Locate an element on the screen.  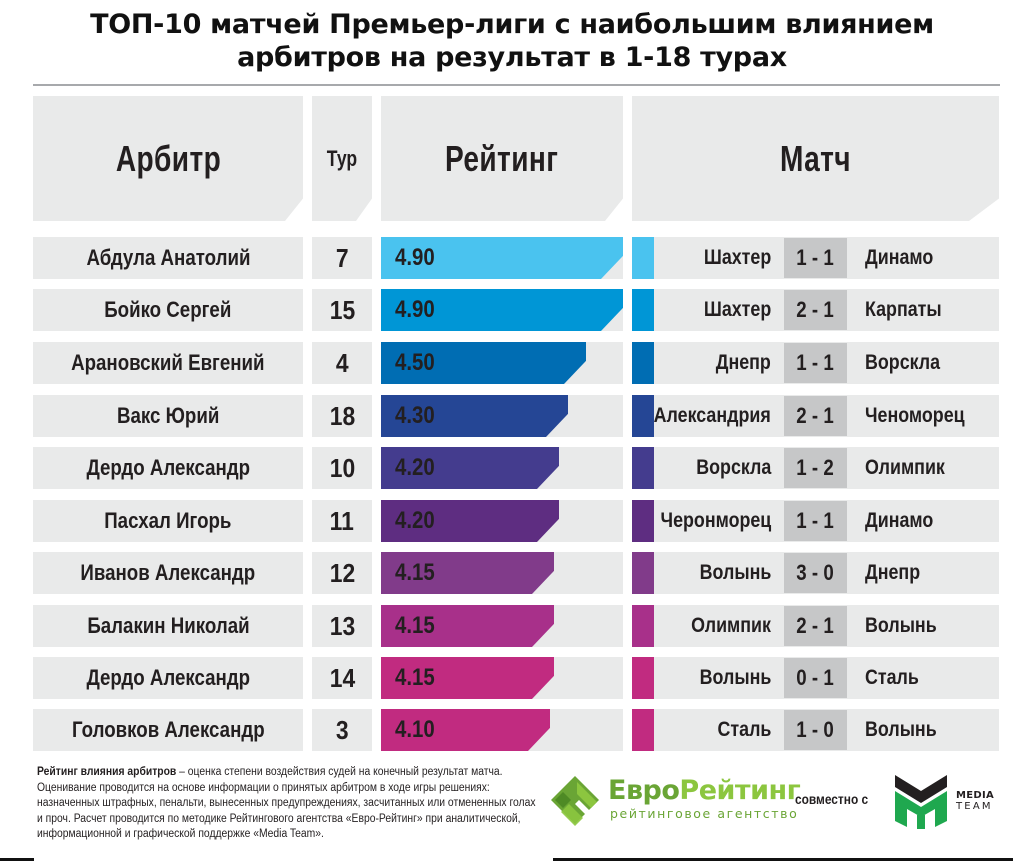
header-referee: Арбитр is located at coordinates (168, 158).